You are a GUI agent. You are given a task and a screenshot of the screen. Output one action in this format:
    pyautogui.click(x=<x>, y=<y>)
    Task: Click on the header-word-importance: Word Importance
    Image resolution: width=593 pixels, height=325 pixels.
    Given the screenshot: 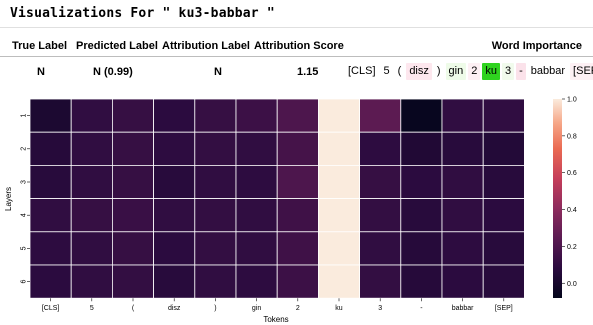 What is the action you would take?
    pyautogui.click(x=536, y=46)
    